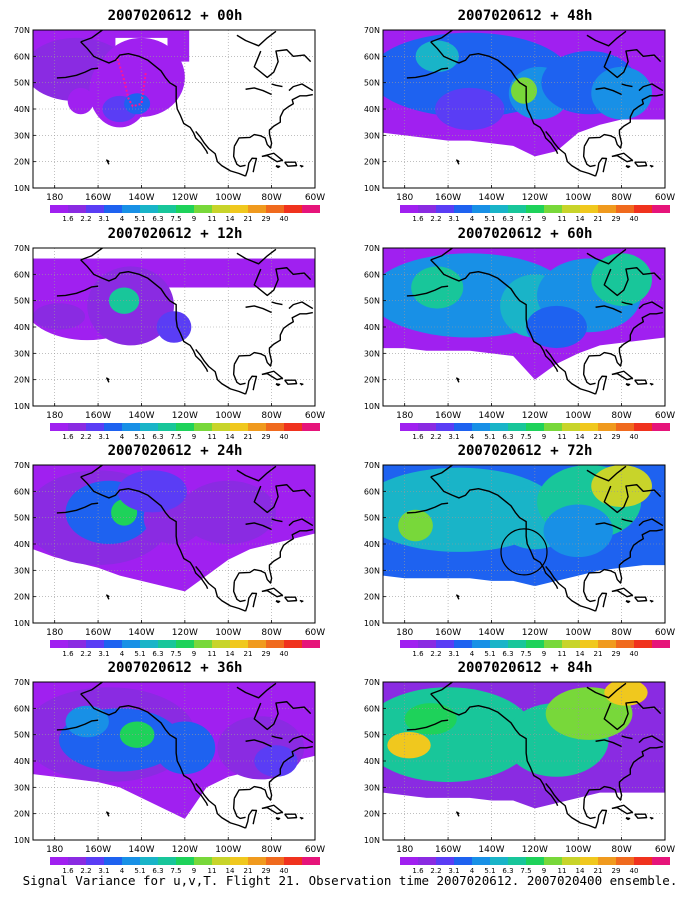 The height and width of the screenshot is (900, 700). I want to click on lat-tick-label: 70N, so click(372, 465).